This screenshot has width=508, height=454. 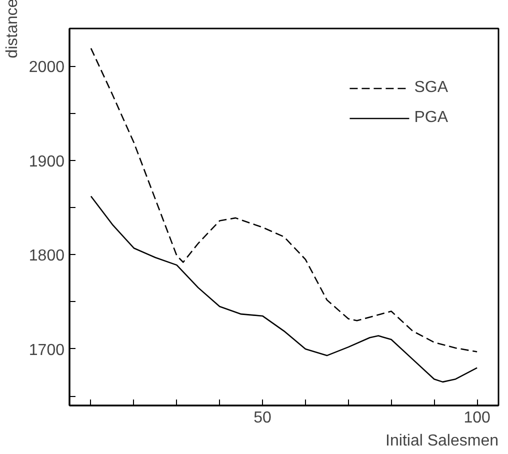 What do you see at coordinates (46, 256) in the screenshot?
I see `y-tick-label: 1800` at bounding box center [46, 256].